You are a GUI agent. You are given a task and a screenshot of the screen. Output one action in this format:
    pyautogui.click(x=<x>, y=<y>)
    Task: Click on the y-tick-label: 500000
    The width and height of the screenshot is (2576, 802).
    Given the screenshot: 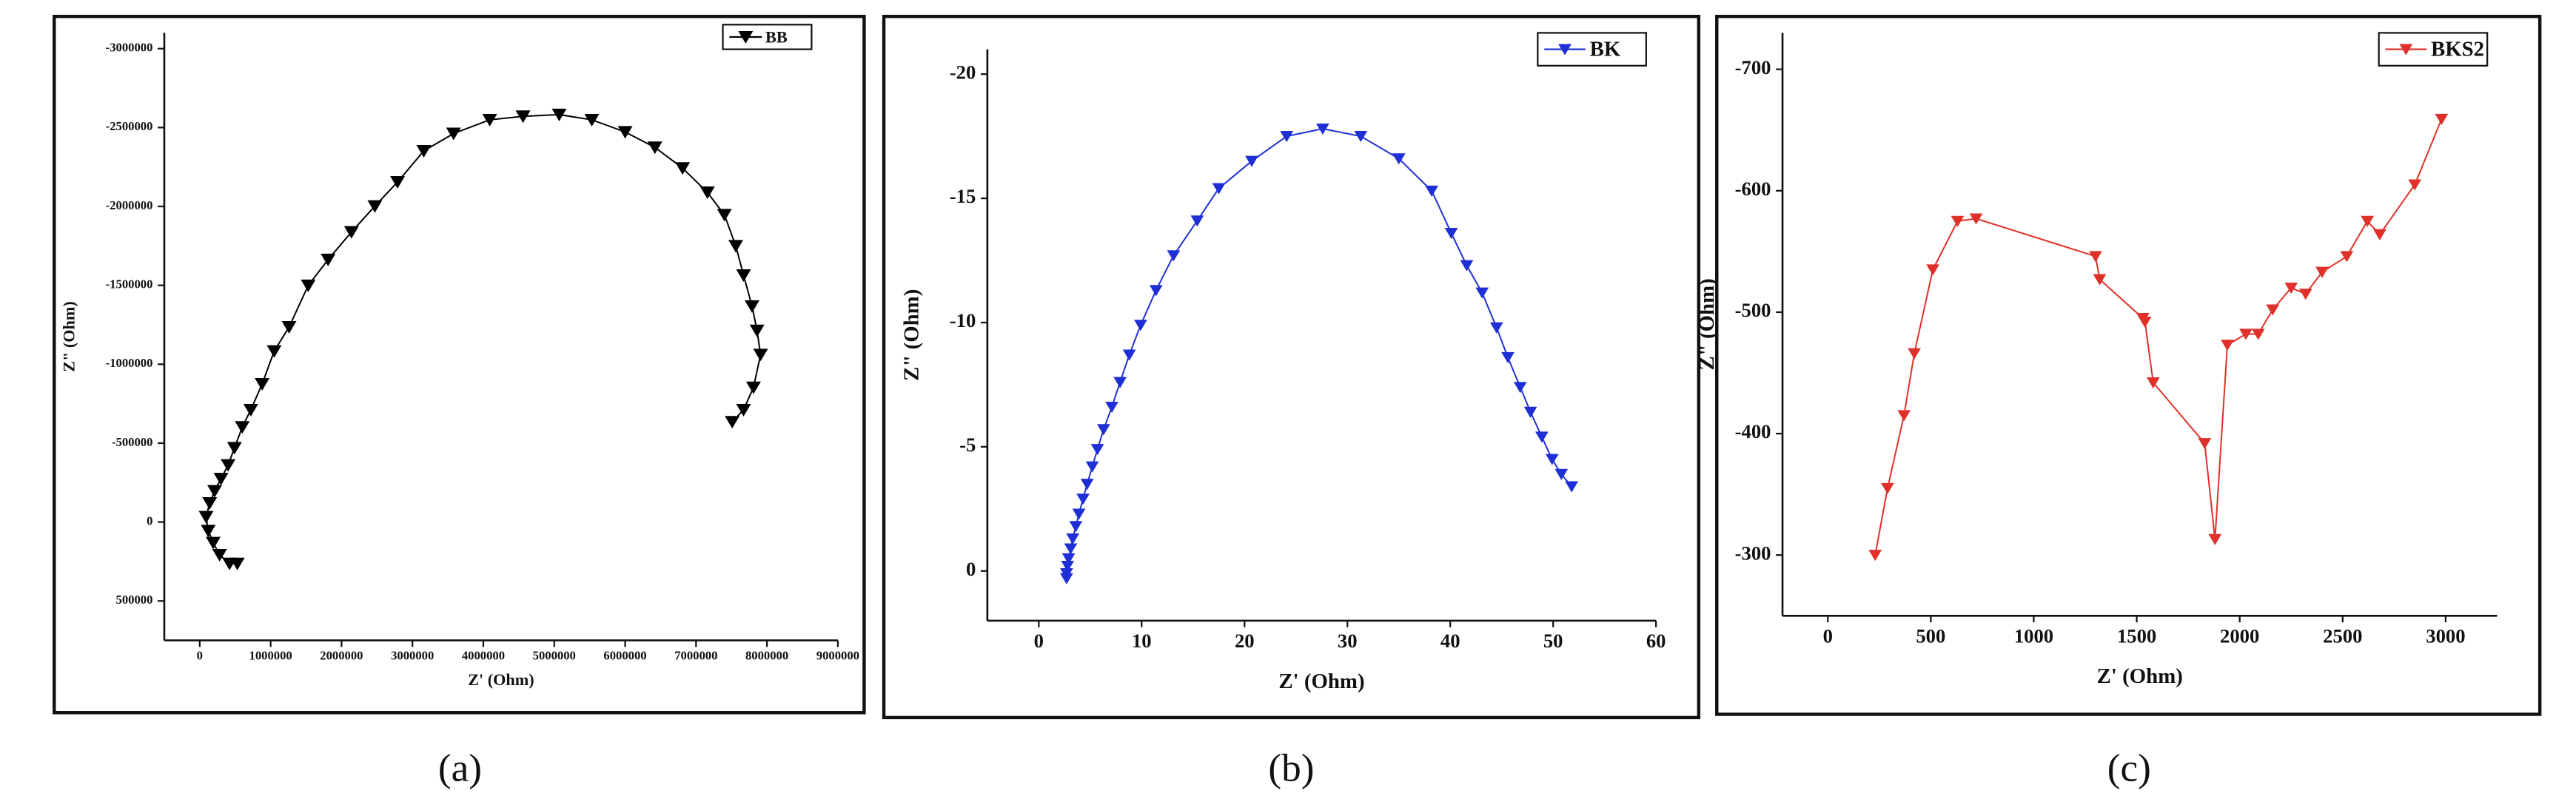 What is the action you would take?
    pyautogui.click(x=134, y=600)
    